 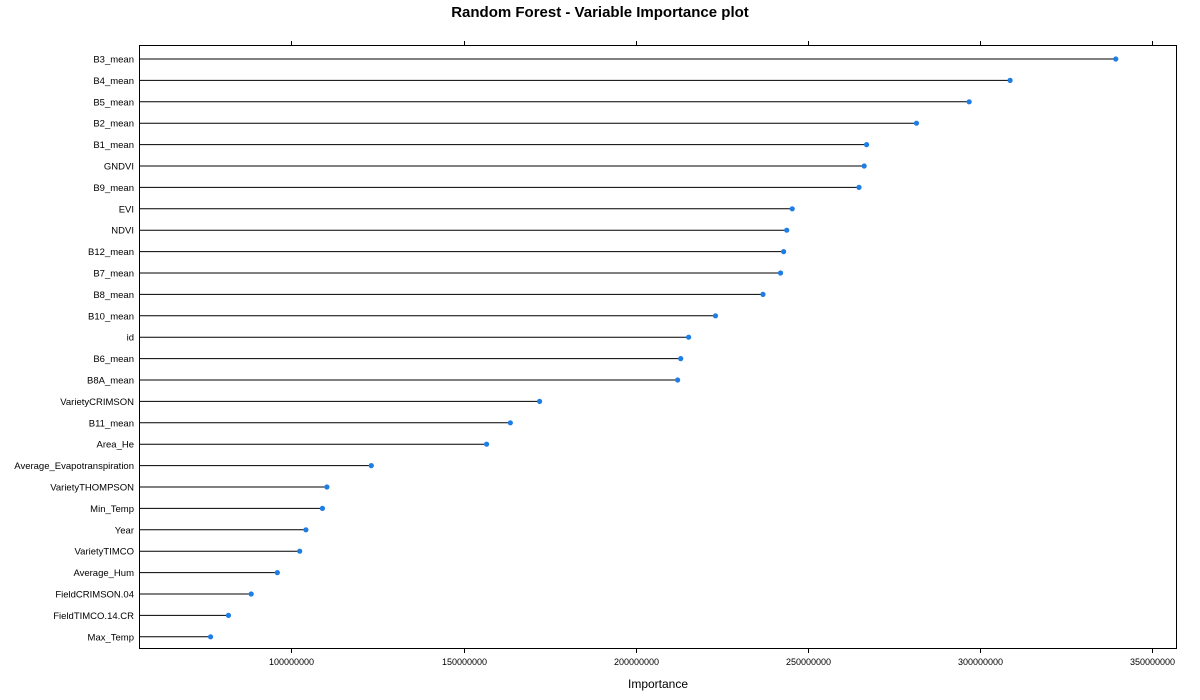 I want to click on category-label: Max_Temp, so click(x=111, y=637).